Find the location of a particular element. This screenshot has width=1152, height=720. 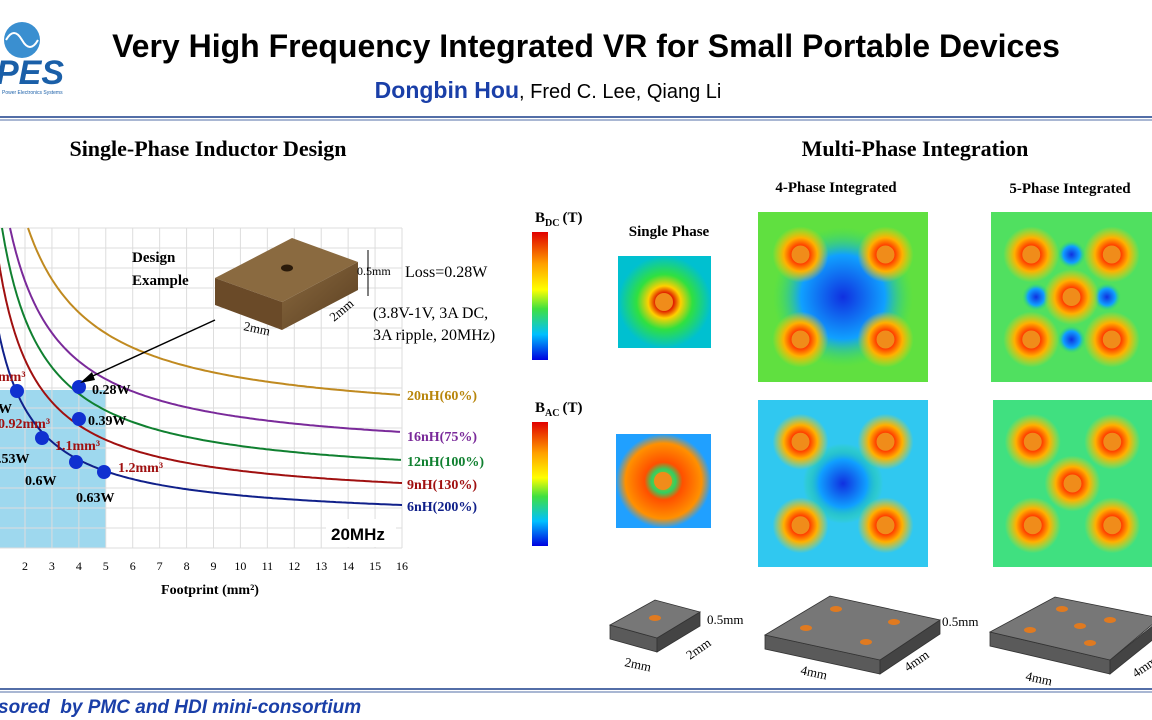

point-label: 0.92mm³ is located at coordinates (25, 424).